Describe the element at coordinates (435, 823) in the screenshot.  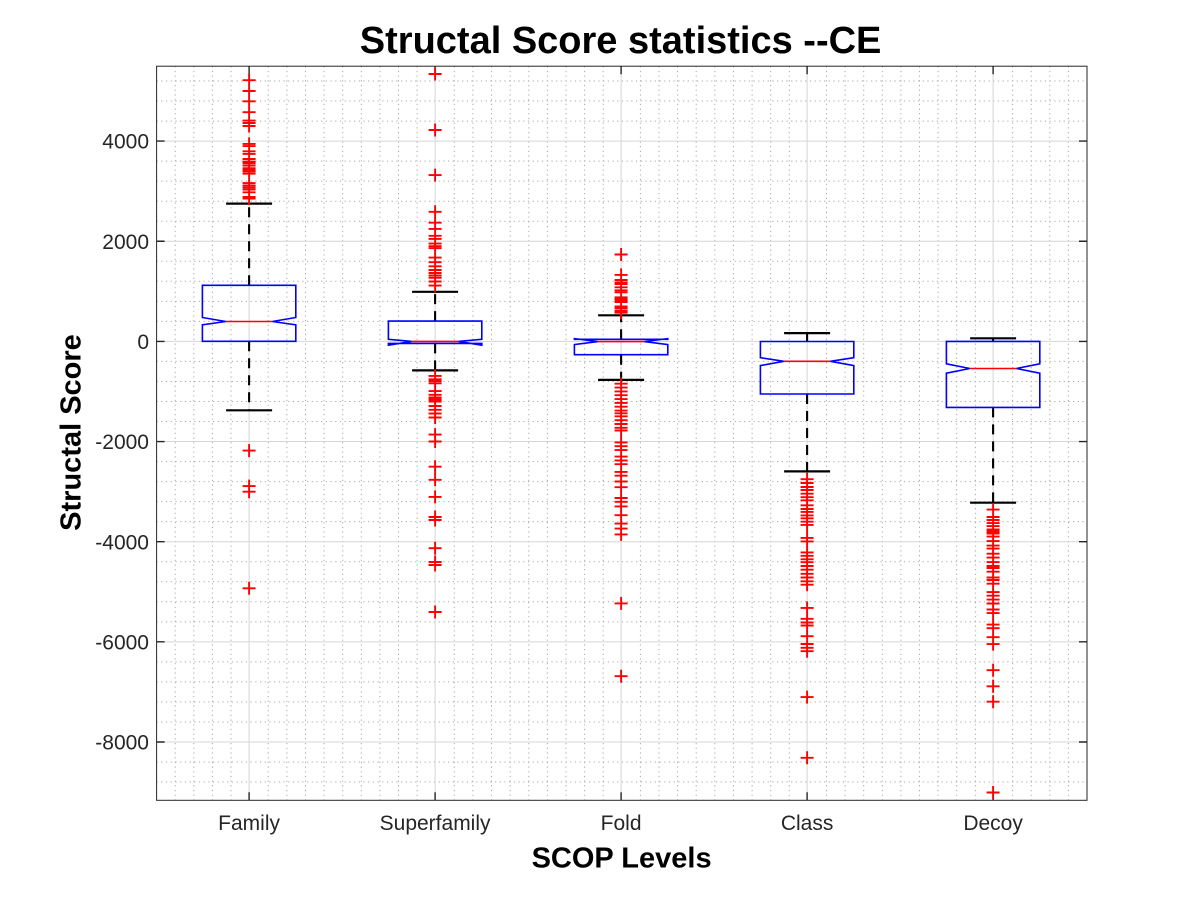
I see `svg-text: Superfamily` at that location.